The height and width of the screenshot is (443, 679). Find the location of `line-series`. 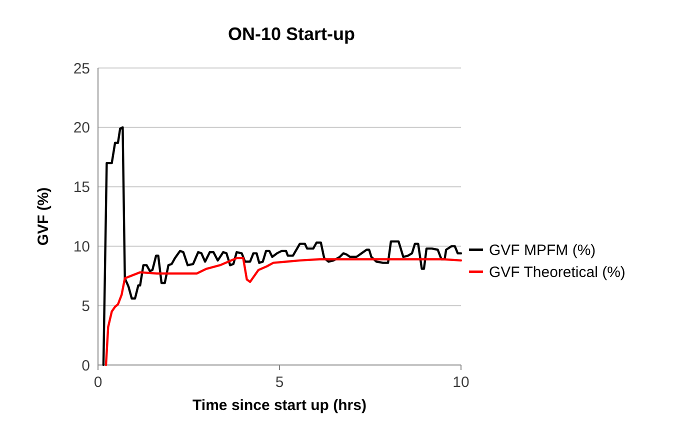

line-series is located at coordinates (283, 311).